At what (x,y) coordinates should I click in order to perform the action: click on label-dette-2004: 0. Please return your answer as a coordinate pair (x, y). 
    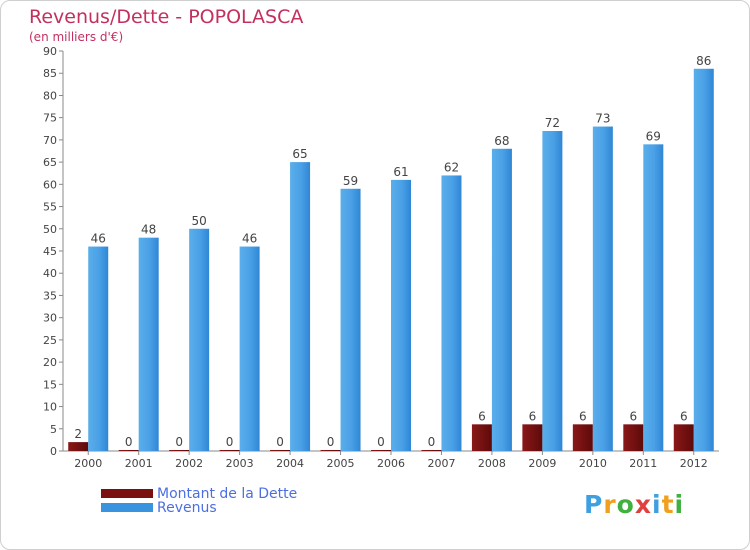
    Looking at the image, I should click on (280, 442).